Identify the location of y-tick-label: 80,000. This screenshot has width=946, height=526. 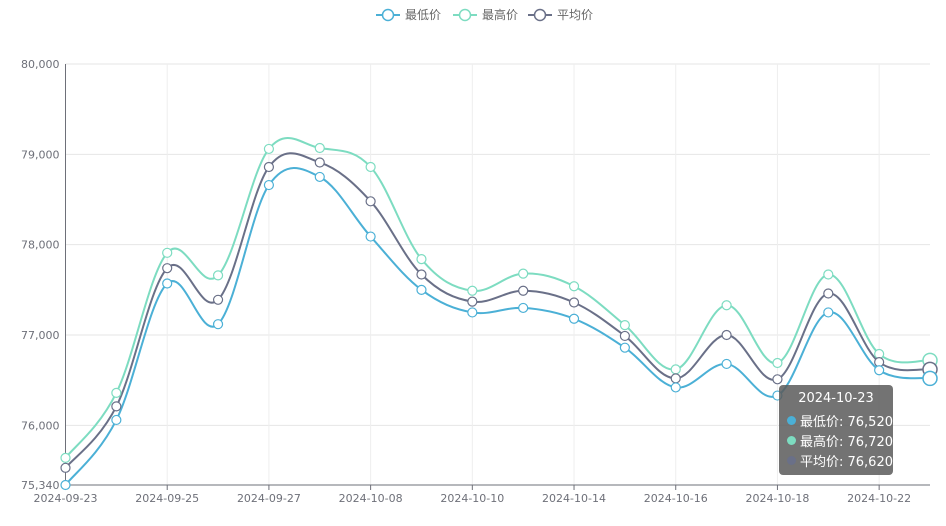
(40, 64).